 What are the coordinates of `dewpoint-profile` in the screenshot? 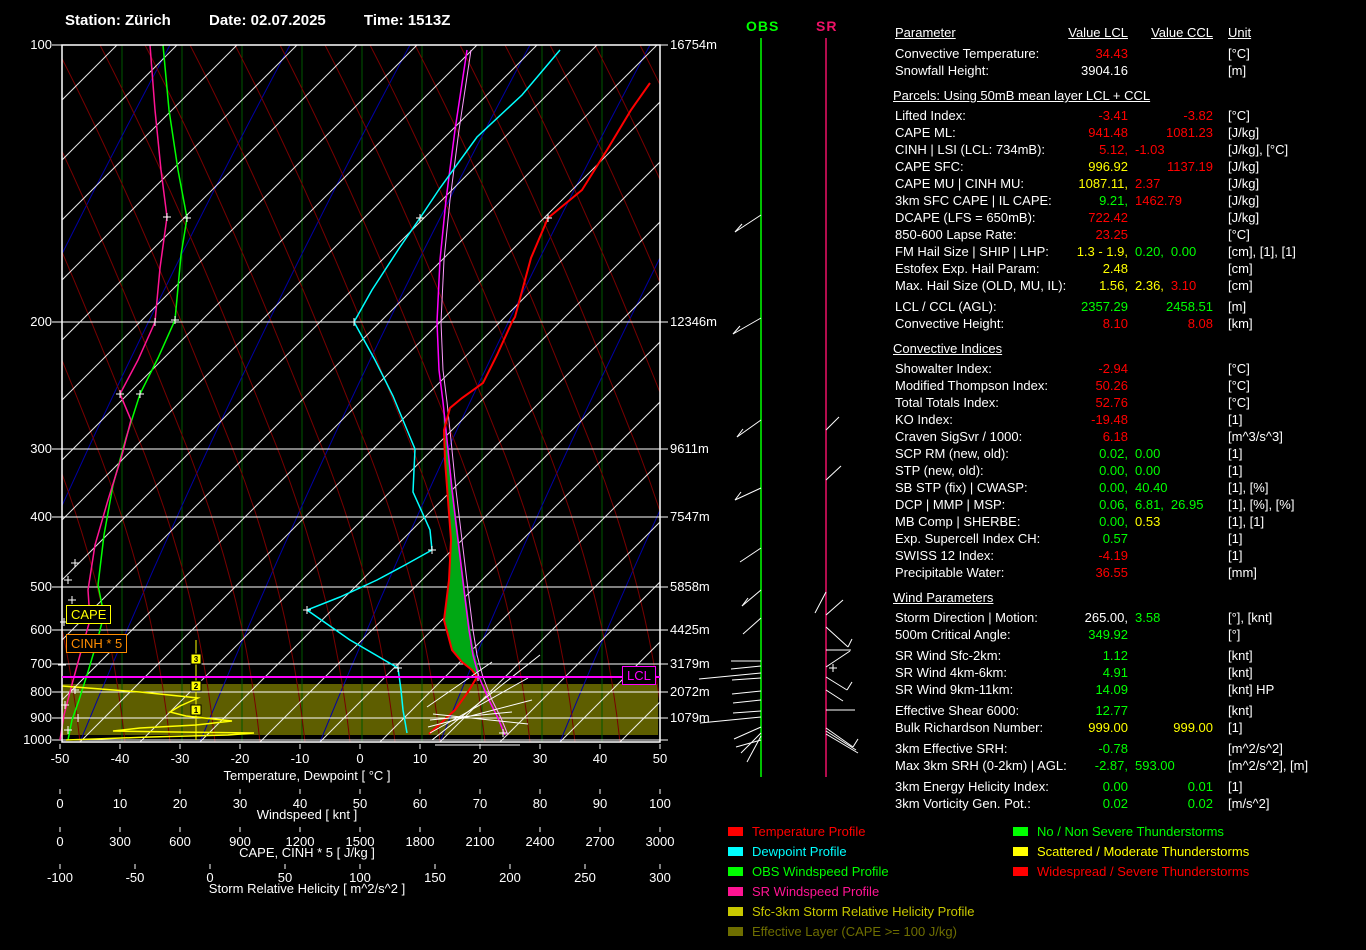 It's located at (433, 391).